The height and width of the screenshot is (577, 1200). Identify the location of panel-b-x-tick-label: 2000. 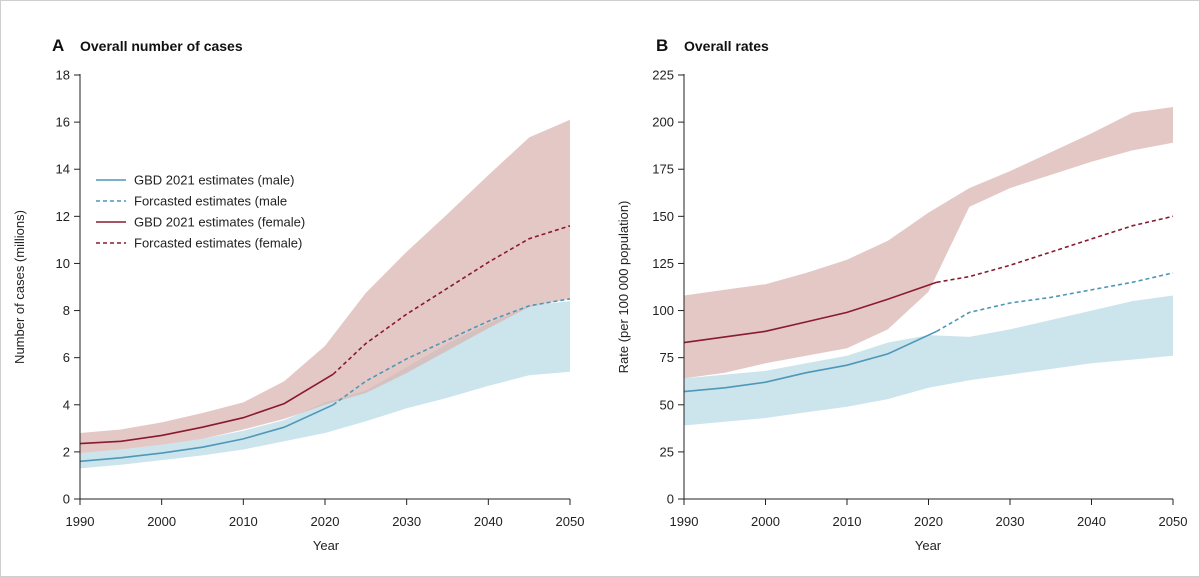
(765, 521).